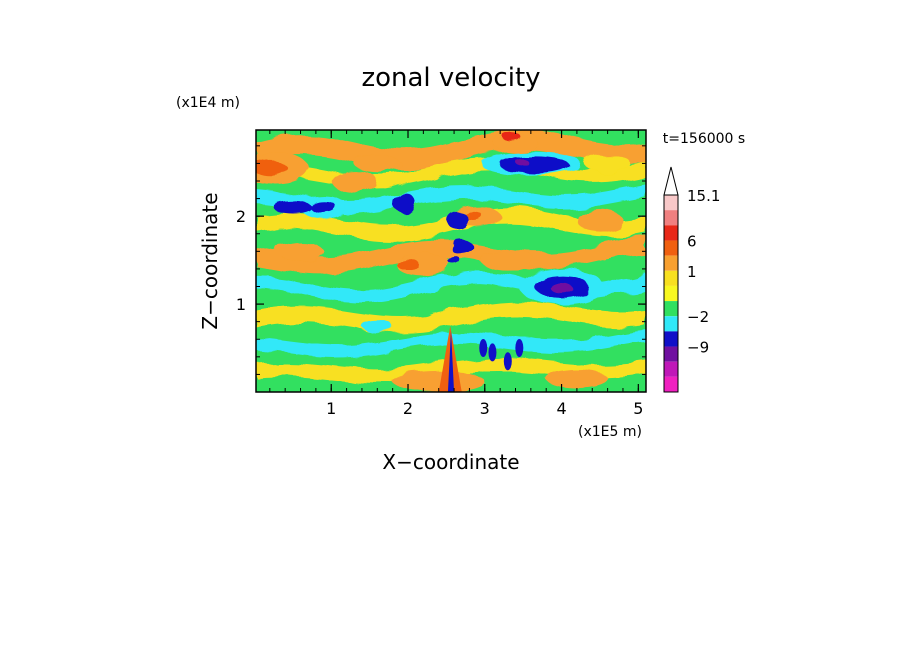 The height and width of the screenshot is (654, 904). Describe the element at coordinates (450, 462) in the screenshot. I see `x-axis-label: X−coordinate` at that location.